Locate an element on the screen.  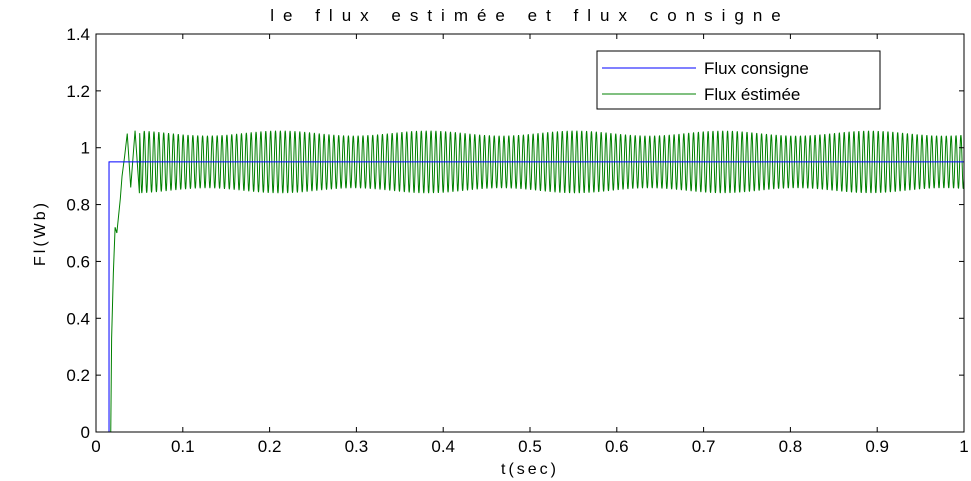
x-tick-label: 0.6 is located at coordinates (617, 446).